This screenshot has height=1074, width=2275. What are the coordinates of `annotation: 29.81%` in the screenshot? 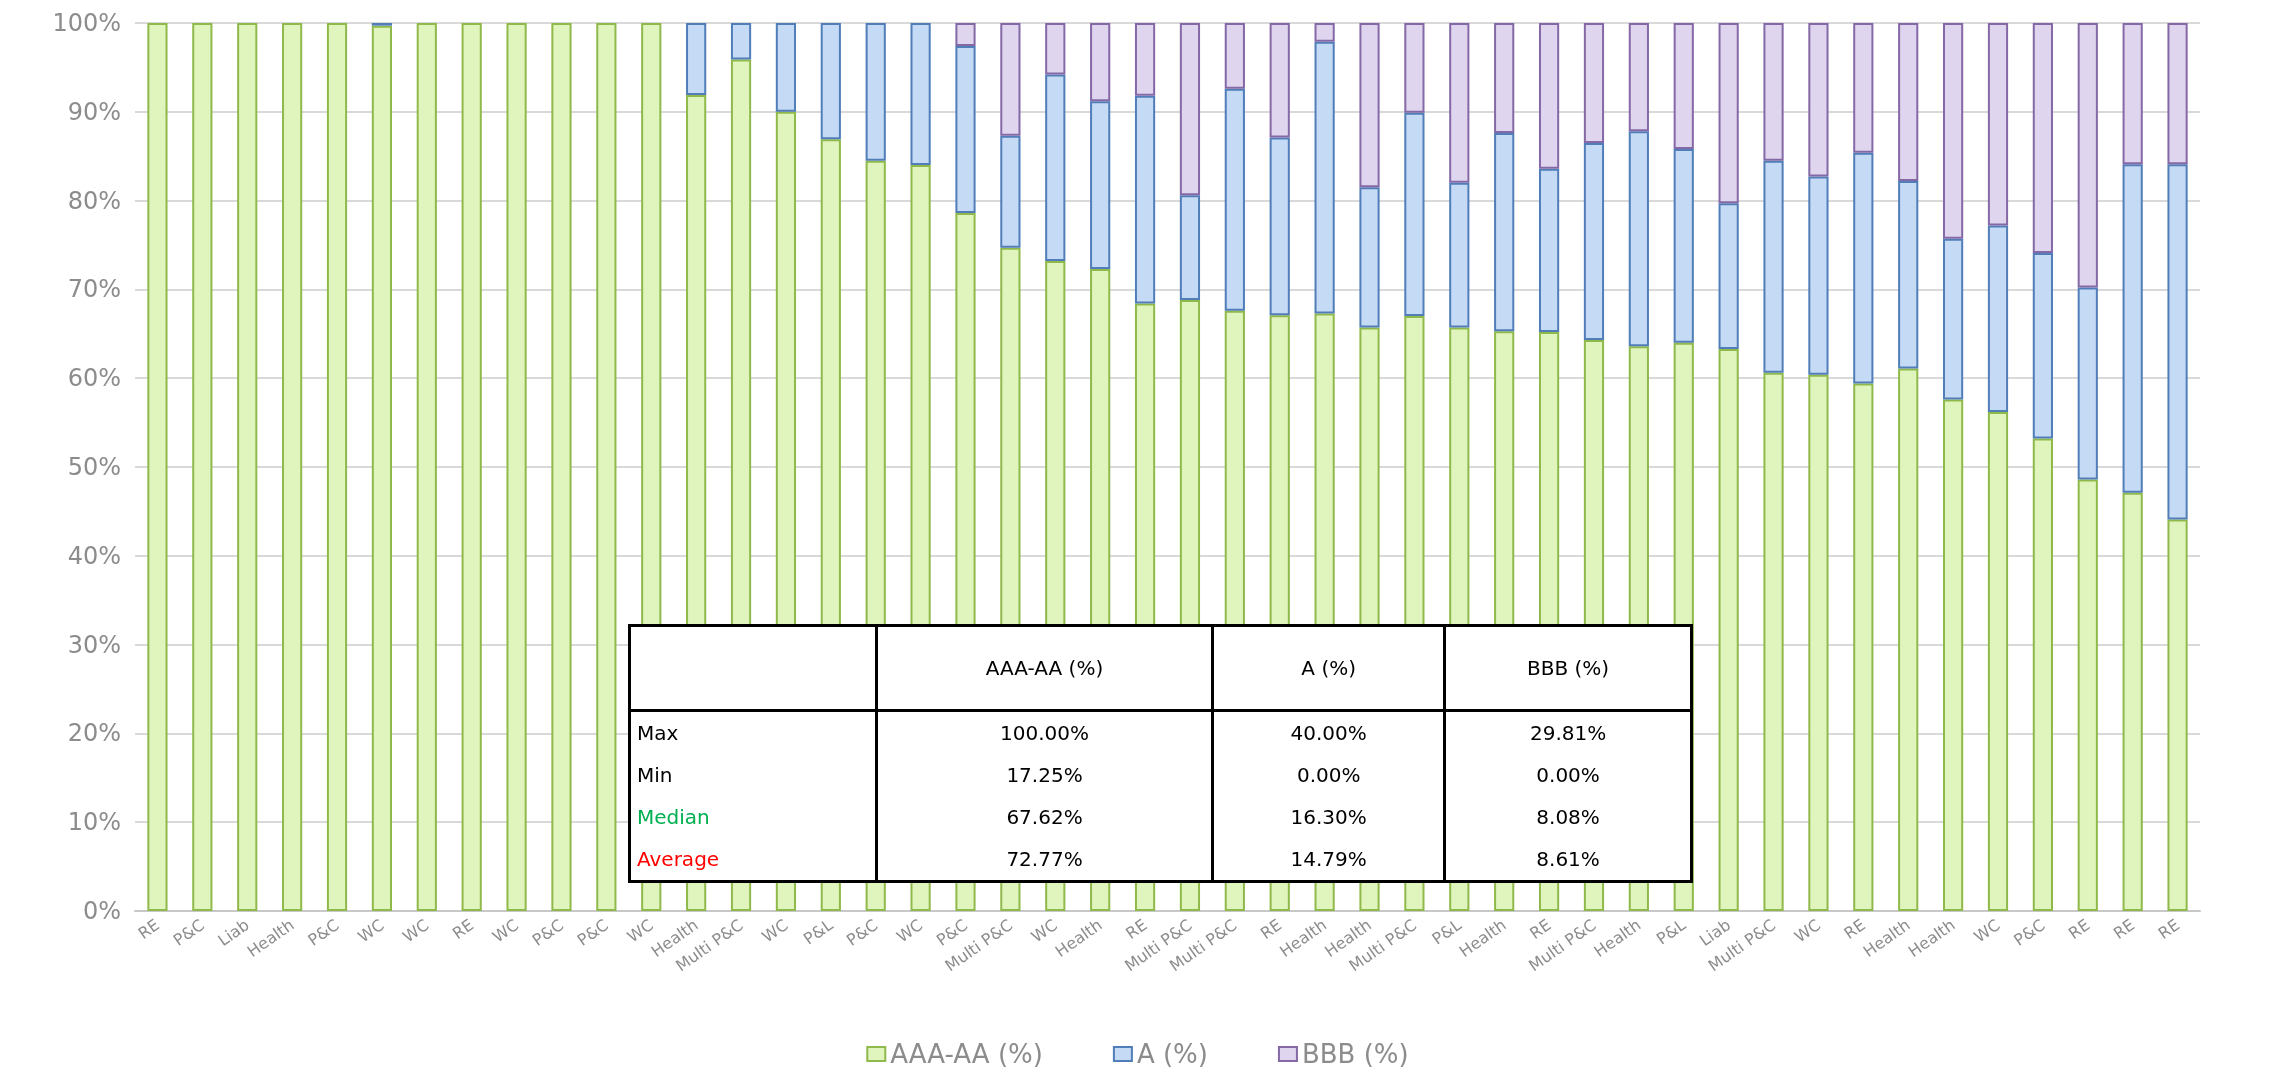 It's located at (1568, 732).